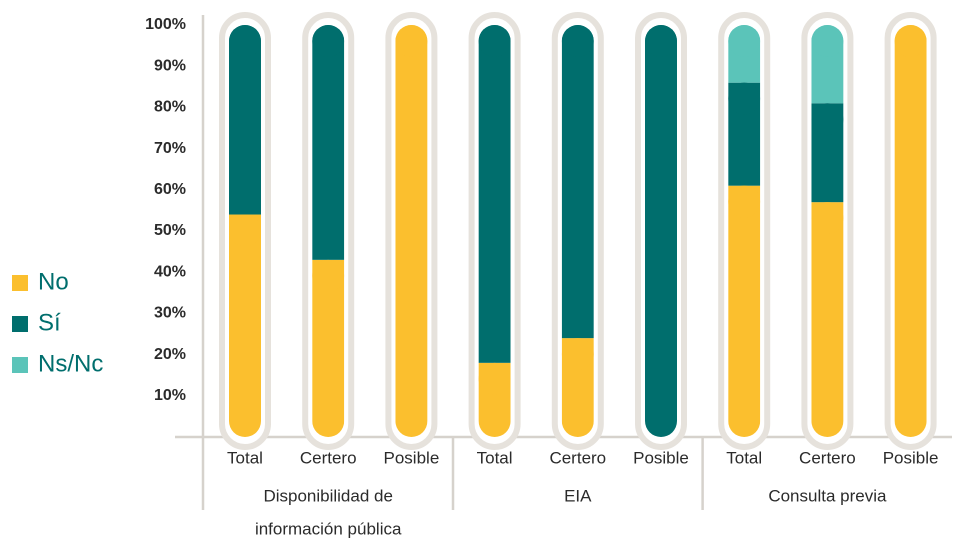 Image resolution: width=959 pixels, height=548 pixels. What do you see at coordinates (170, 148) in the screenshot?
I see `y-tick-label: 70%` at bounding box center [170, 148].